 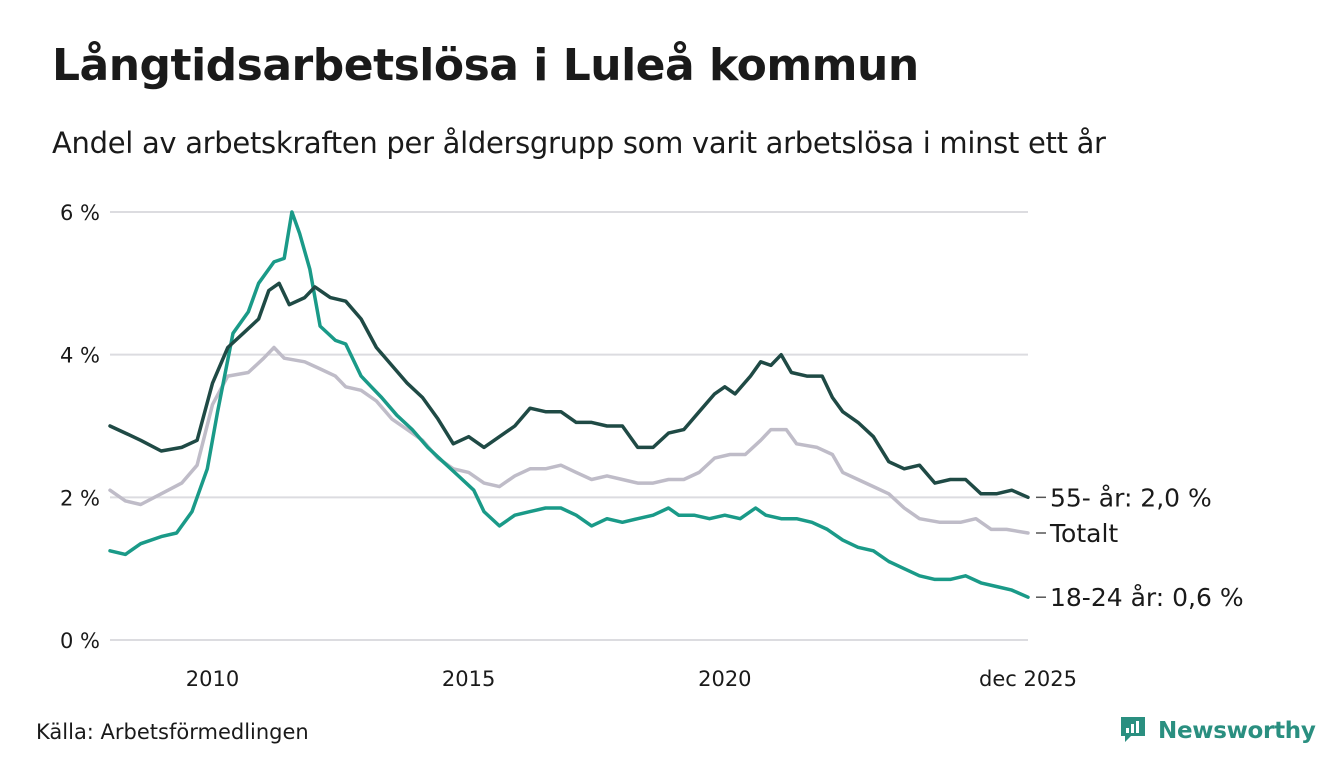 I want to click on page-title: Långtidsarbetslösa i Luleå kommun, so click(x=485, y=65).